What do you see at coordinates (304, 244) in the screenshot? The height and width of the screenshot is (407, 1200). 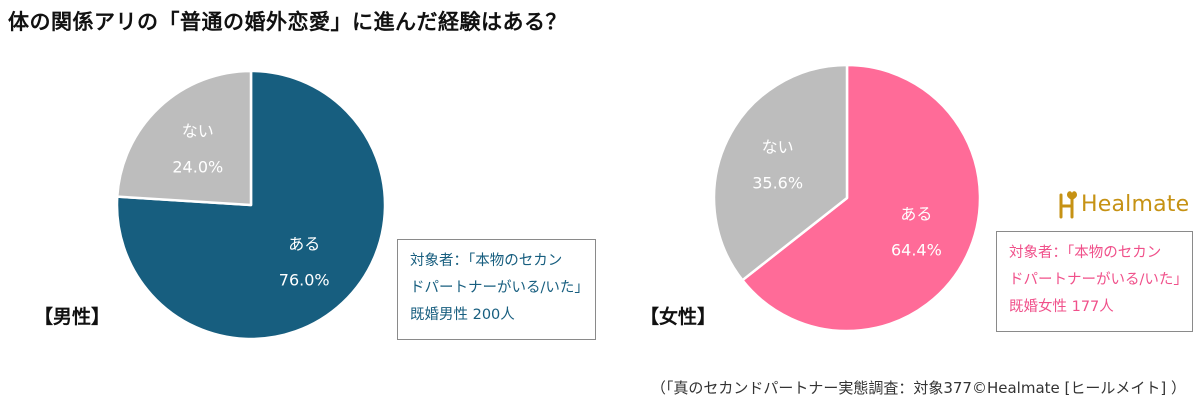 I see `male-slice-0-category-label: ある` at bounding box center [304, 244].